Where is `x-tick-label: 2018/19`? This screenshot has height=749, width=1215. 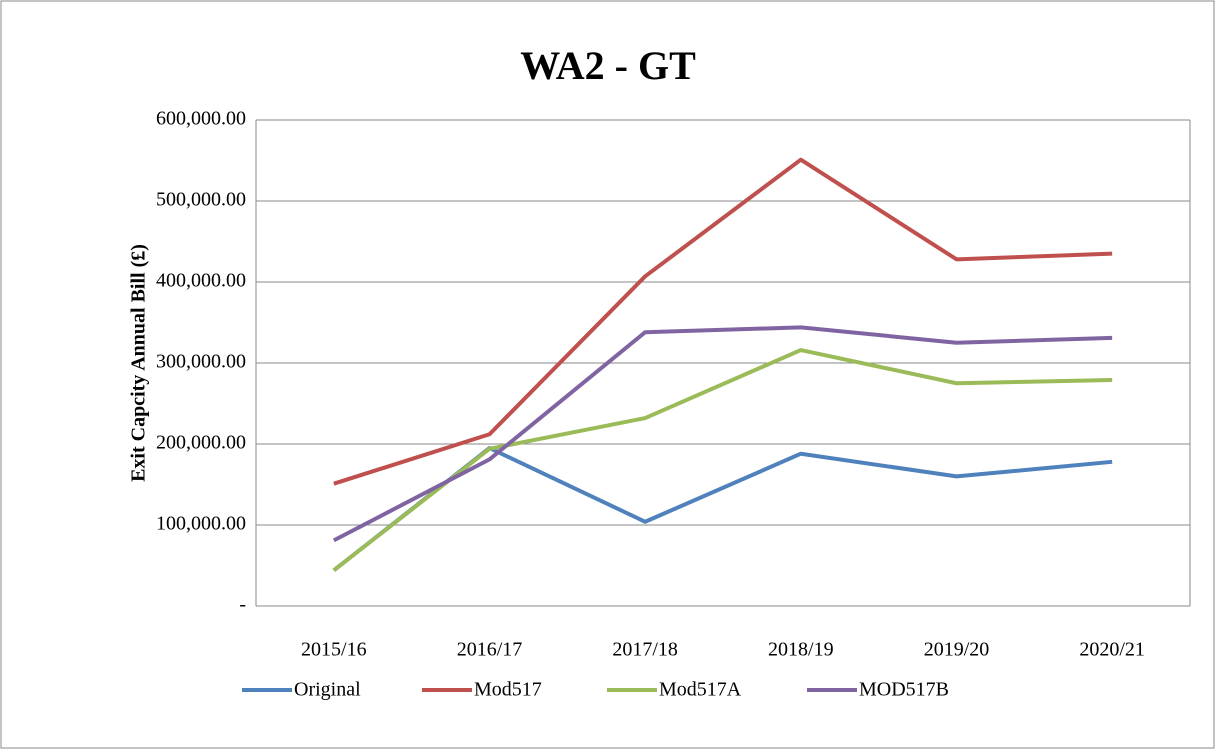 x-tick-label: 2018/19 is located at coordinates (801, 650).